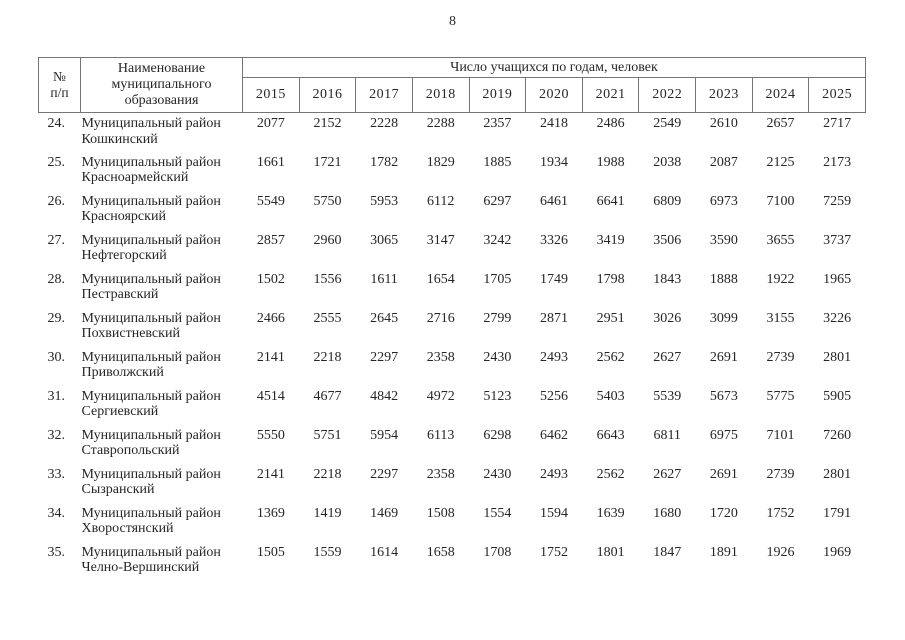 The image size is (905, 640). I want to click on students-count-cell: 1559, so click(327, 552).